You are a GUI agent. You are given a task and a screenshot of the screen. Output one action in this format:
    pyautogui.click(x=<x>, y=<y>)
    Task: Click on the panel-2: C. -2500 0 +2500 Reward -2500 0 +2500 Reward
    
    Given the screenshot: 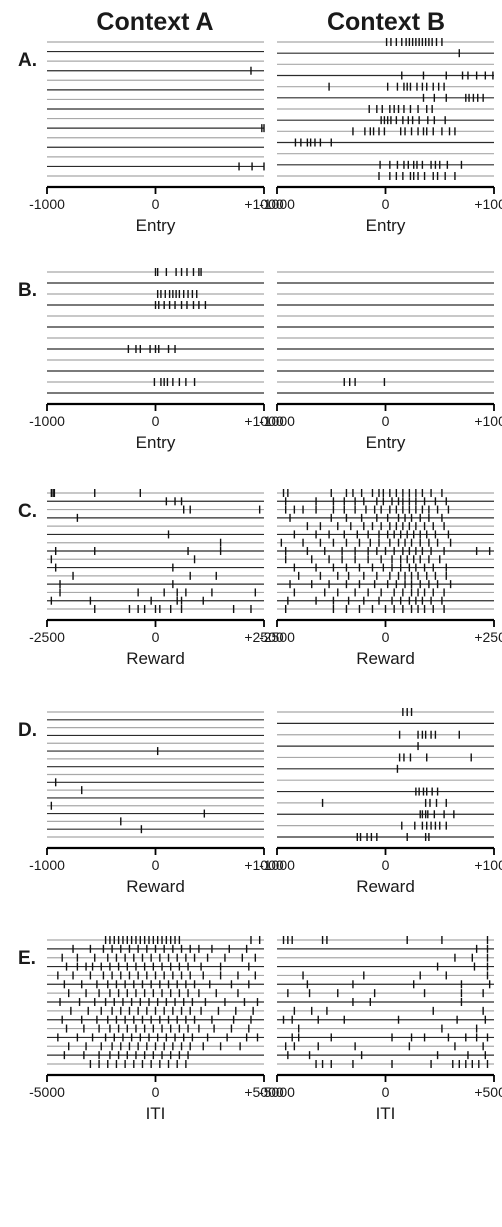 What is the action you would take?
    pyautogui.click(x=260, y=578)
    